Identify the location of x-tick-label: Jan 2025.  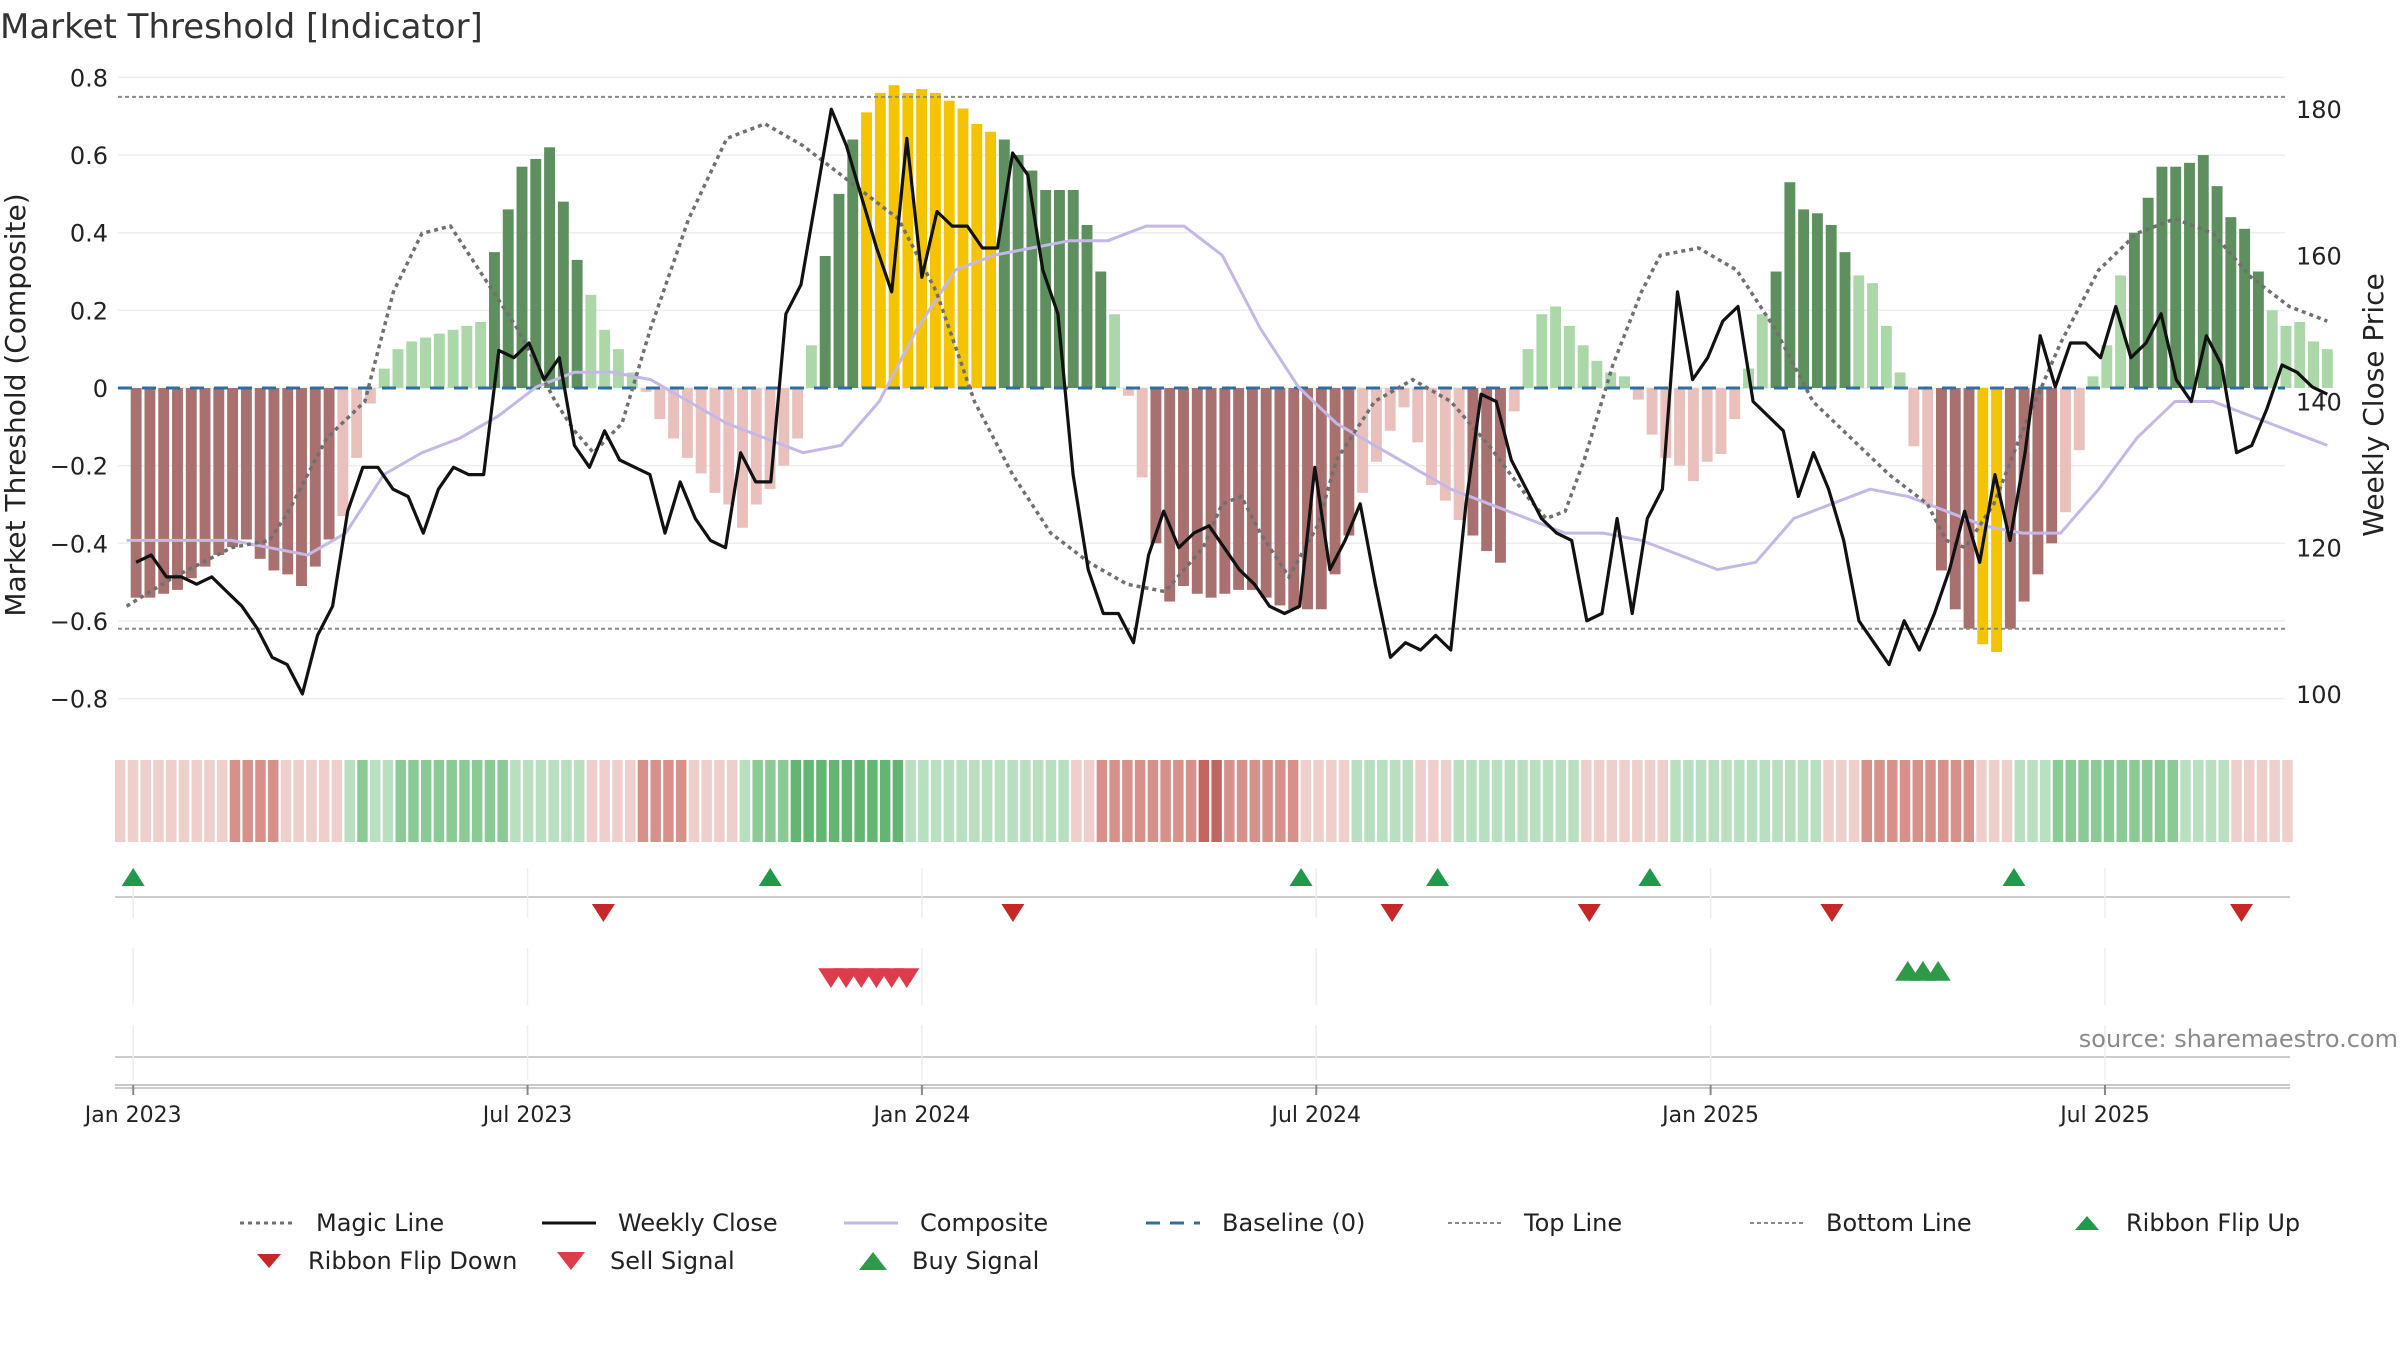
(1709, 1115).